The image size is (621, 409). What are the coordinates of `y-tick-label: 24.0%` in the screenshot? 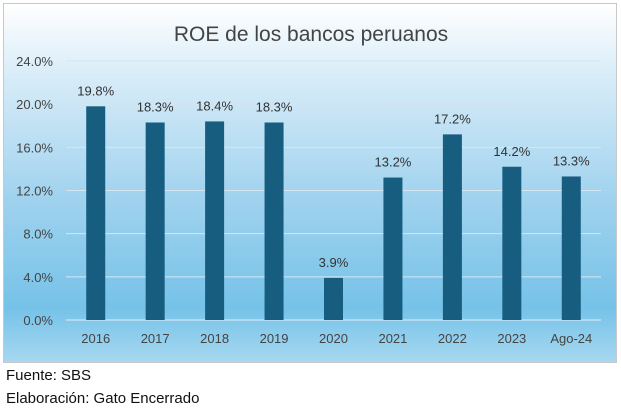 It's located at (34, 61).